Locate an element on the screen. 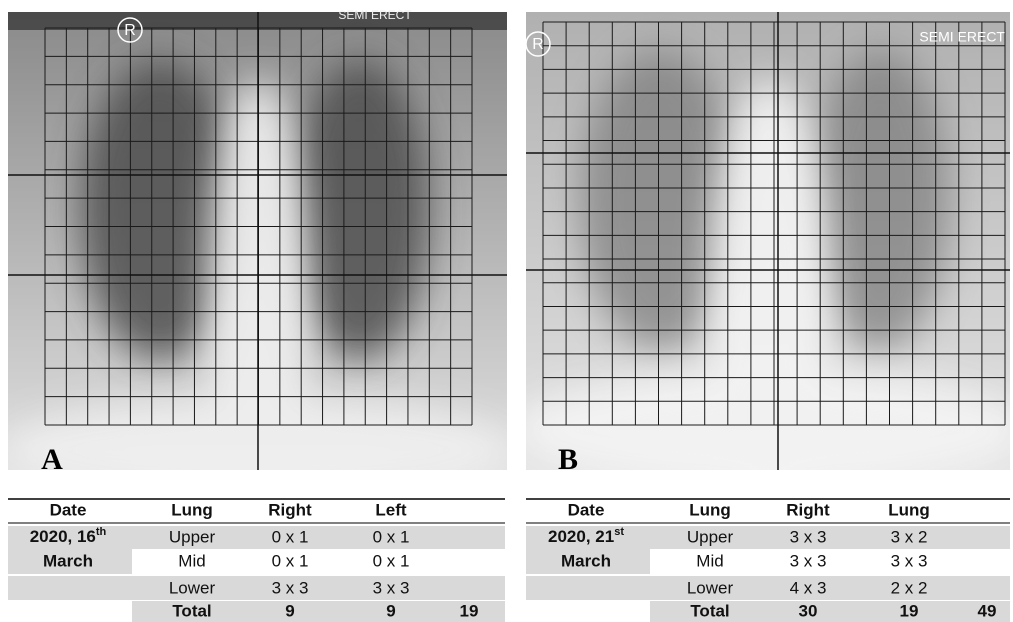  date-day: 2020, 21 is located at coordinates (581, 536).